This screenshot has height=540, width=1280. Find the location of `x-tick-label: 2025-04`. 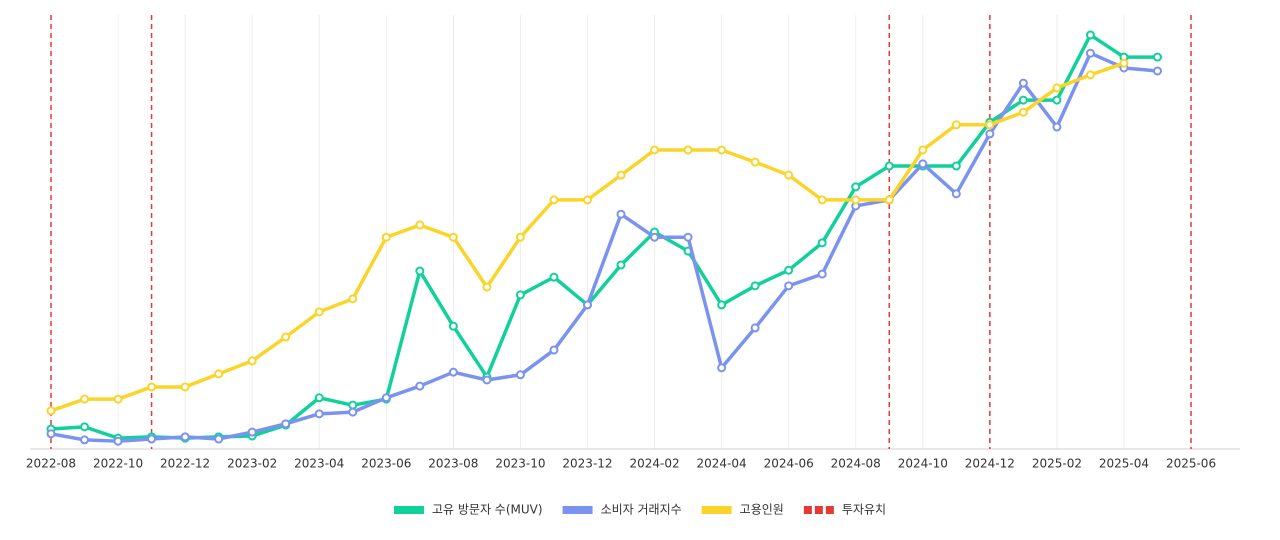

x-tick-label: 2025-04 is located at coordinates (1124, 464).